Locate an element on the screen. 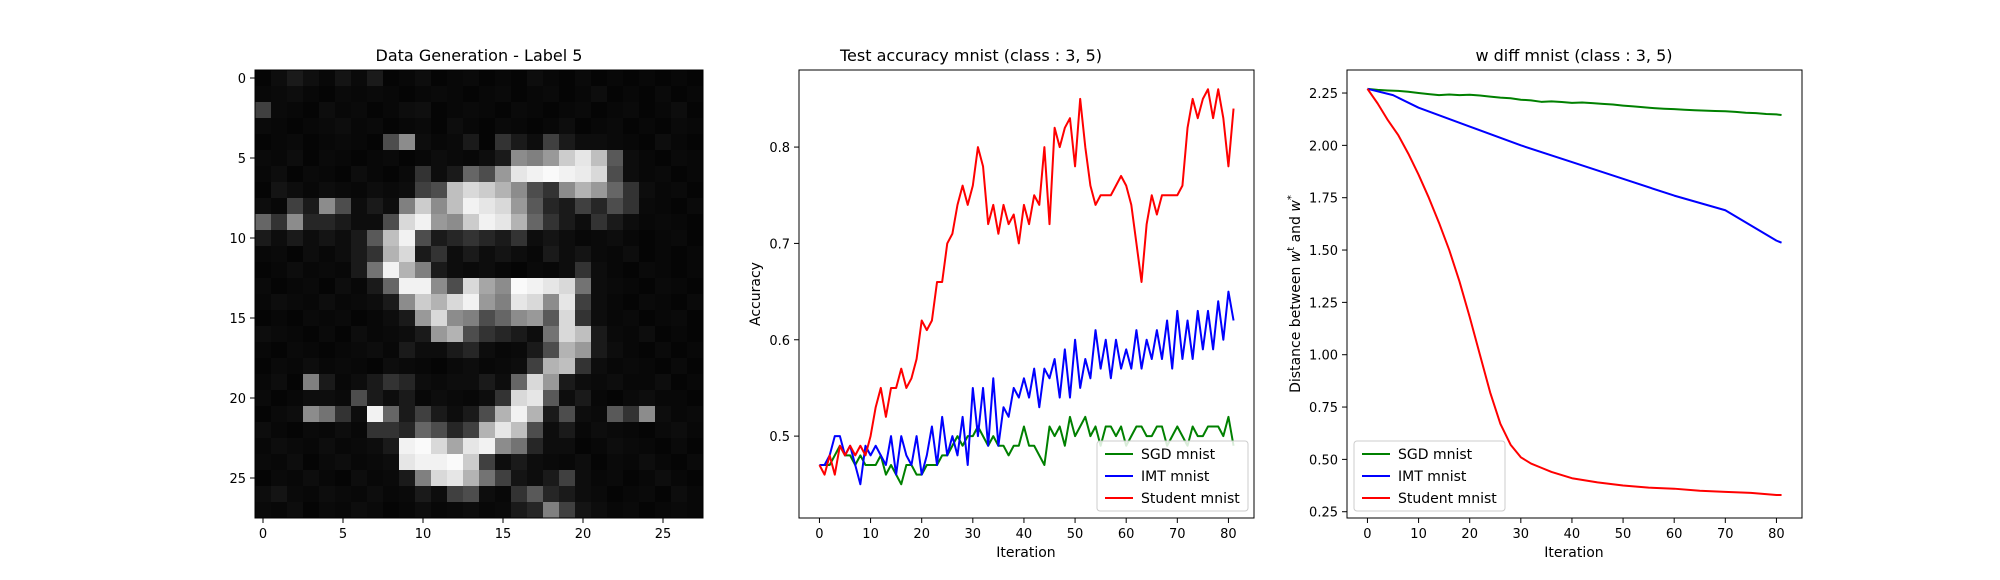 This screenshot has width=2000, height=580. wdiff-x-axis-label: Iteration is located at coordinates (1573, 553).